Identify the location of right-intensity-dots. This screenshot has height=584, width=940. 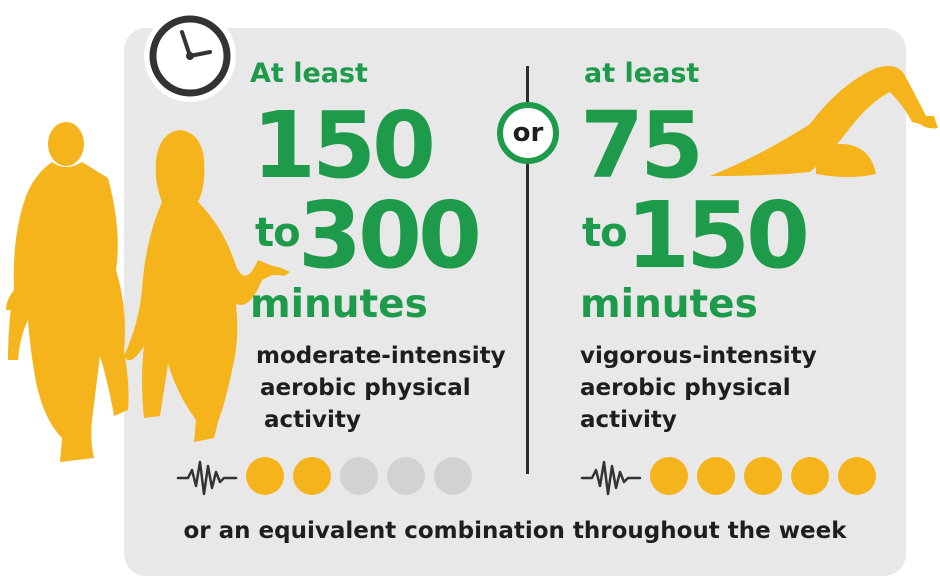
(763, 476).